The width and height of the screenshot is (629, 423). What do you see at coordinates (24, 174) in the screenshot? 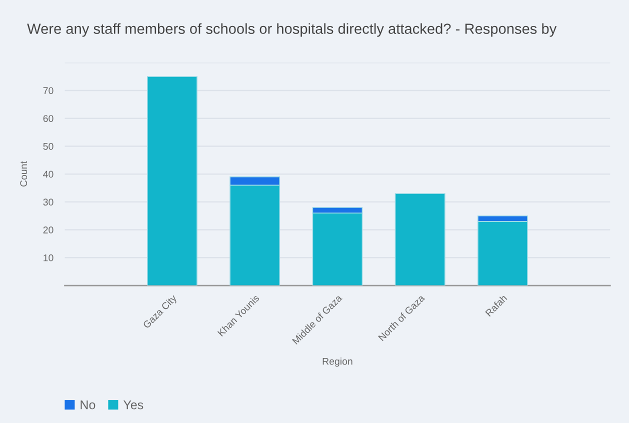
I see `y-axis-title: Count` at bounding box center [24, 174].